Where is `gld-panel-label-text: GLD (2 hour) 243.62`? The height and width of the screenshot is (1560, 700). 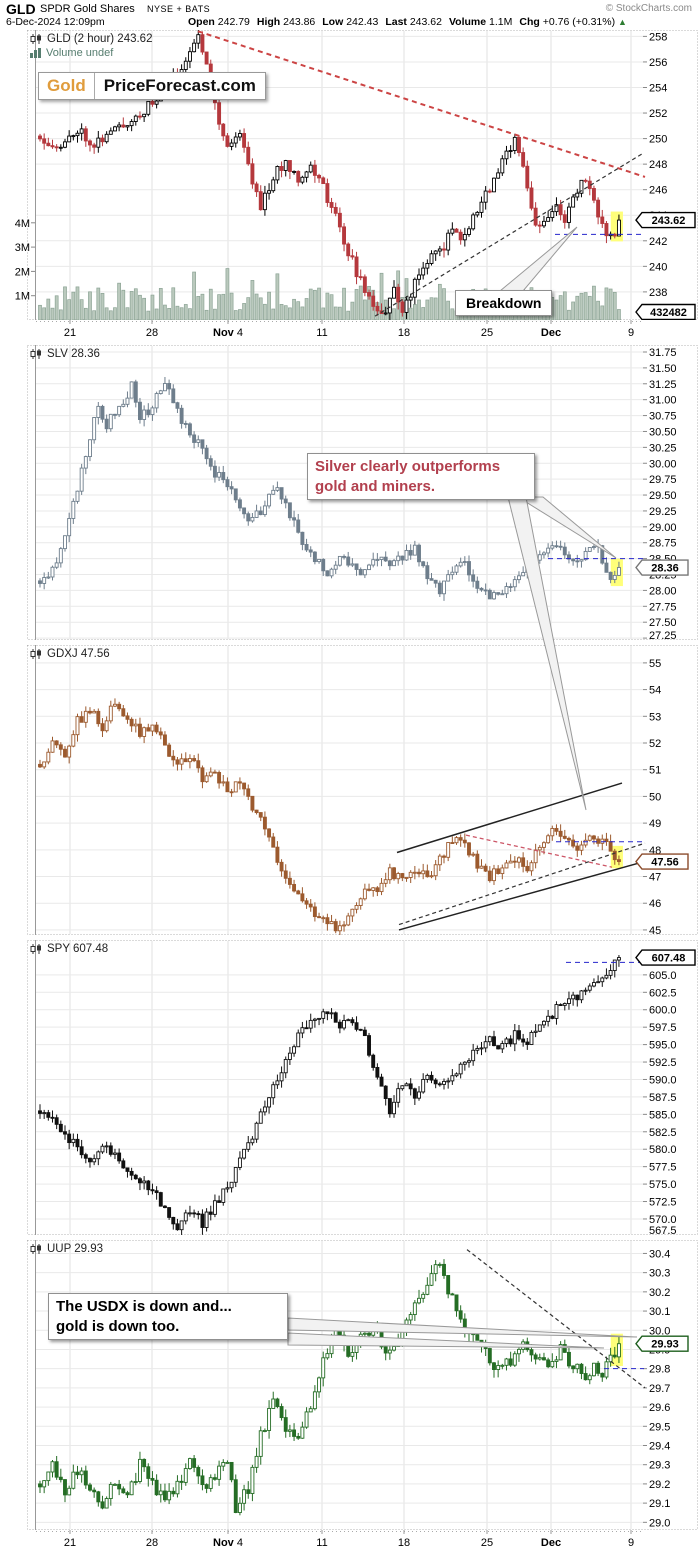 gld-panel-label-text: GLD (2 hour) 243.62 is located at coordinates (100, 39).